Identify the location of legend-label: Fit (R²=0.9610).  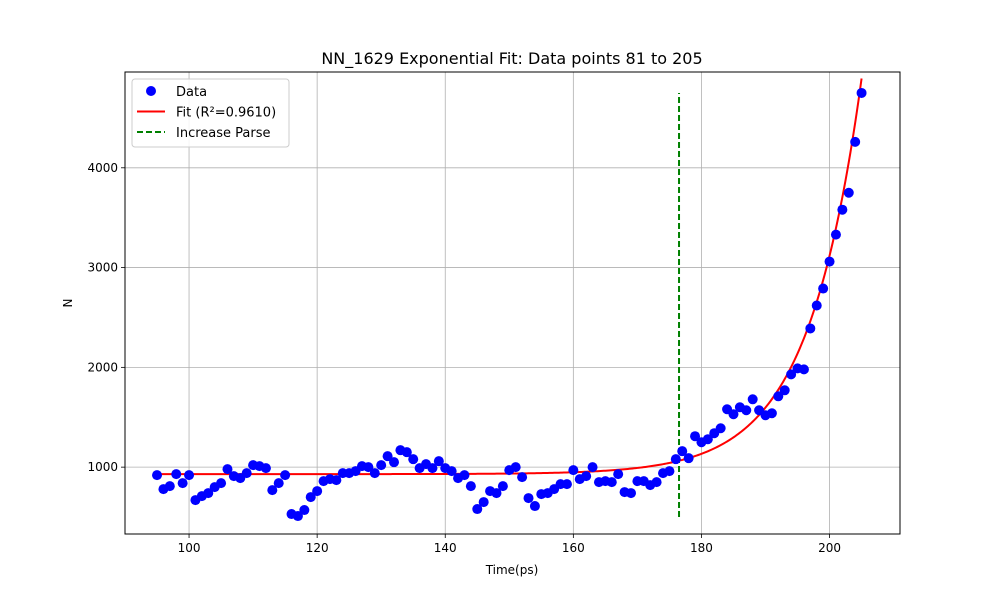
(226, 113).